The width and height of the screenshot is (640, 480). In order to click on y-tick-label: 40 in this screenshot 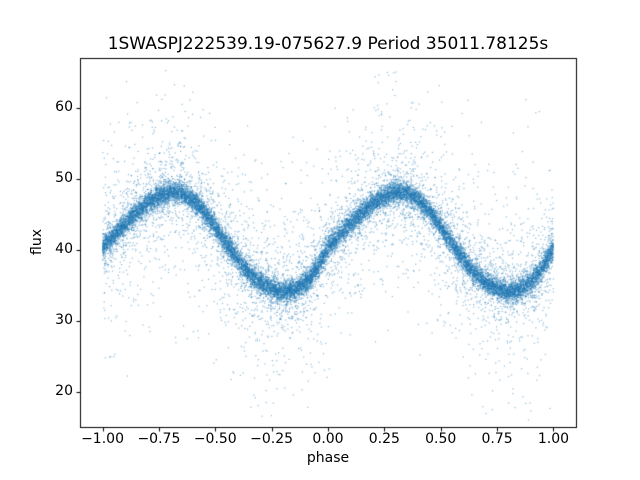, I will do `click(64, 249)`.